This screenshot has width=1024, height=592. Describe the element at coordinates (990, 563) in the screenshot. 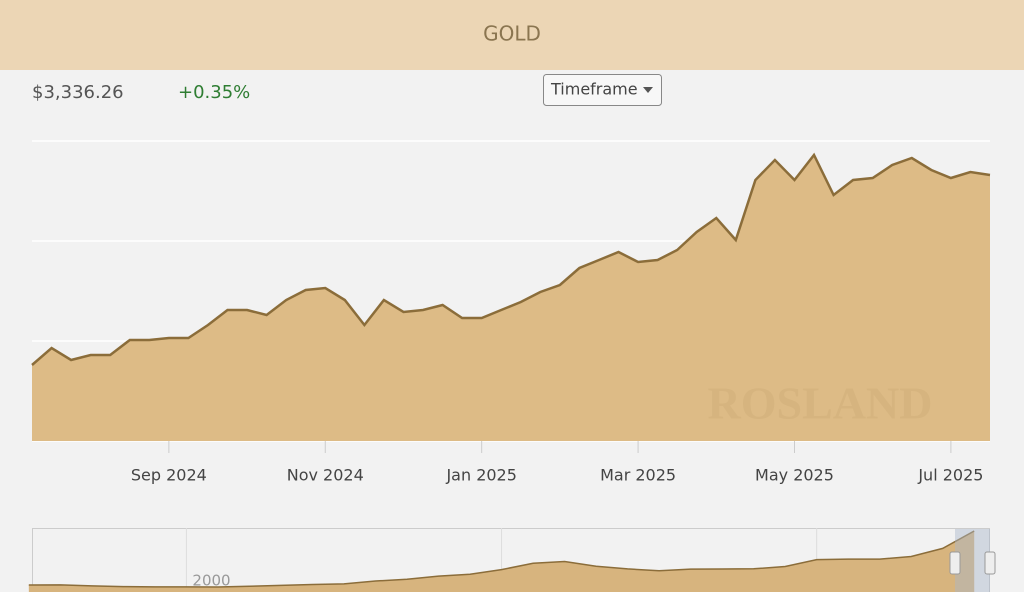

I see `navigator-handle-right` at that location.